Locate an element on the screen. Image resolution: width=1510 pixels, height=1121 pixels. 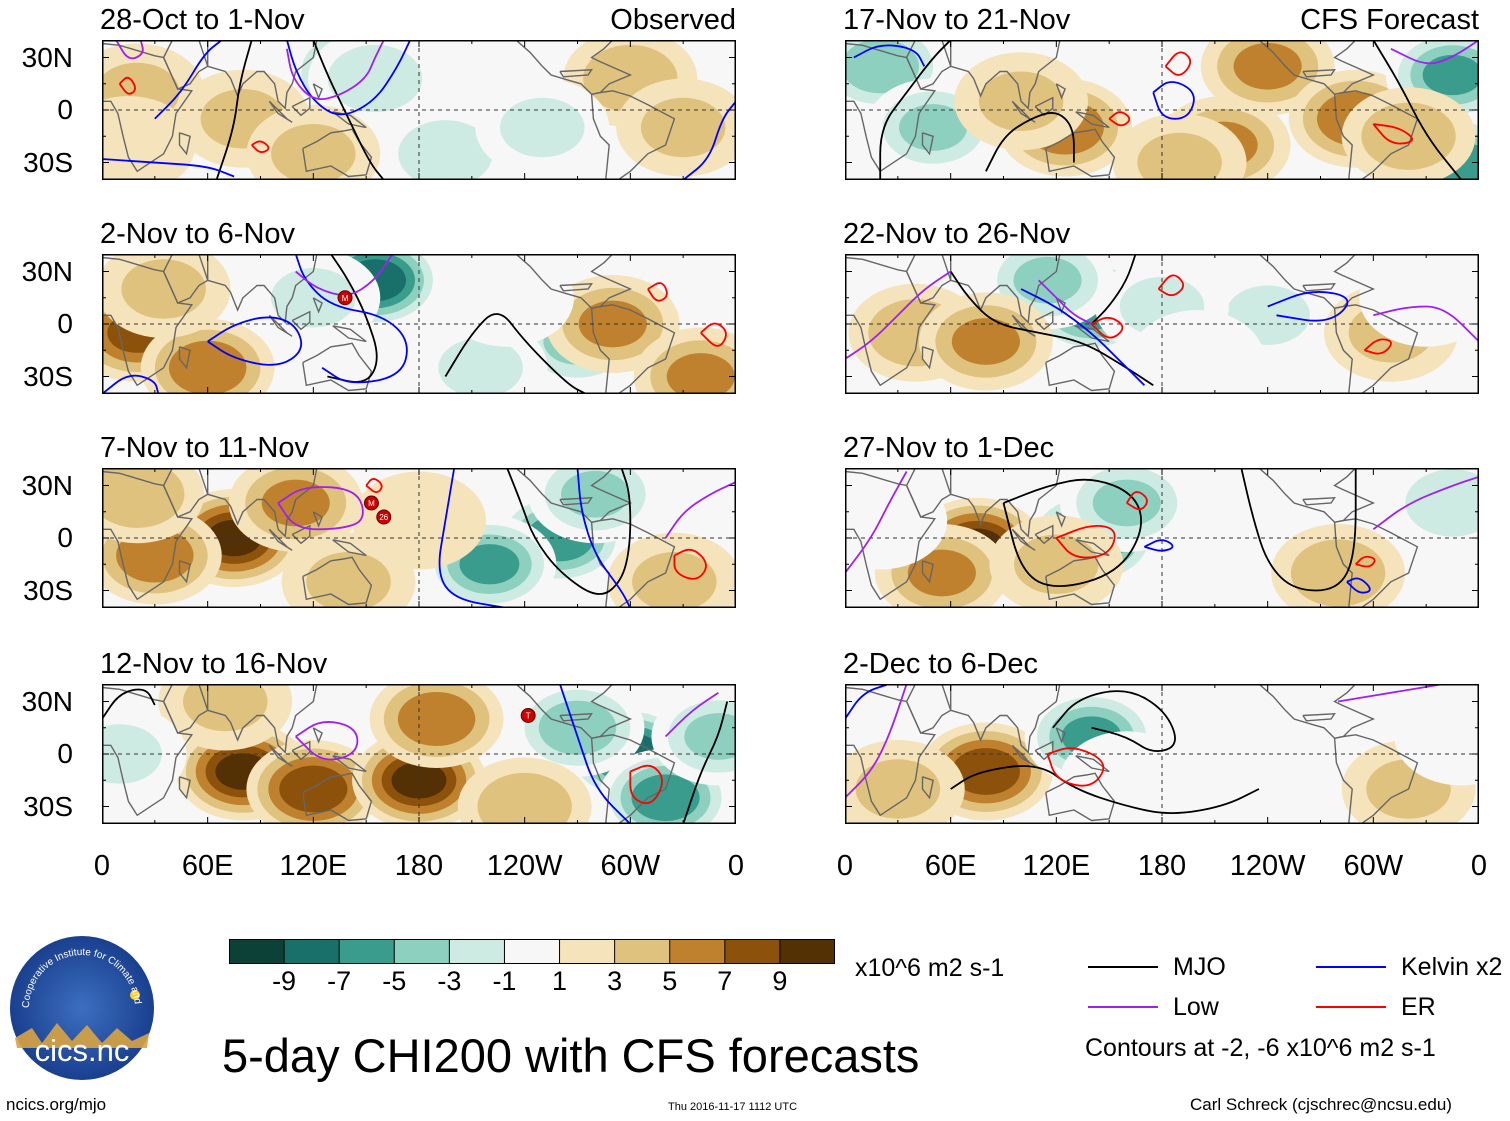
source-url: ncics.org/mjo is located at coordinates (56, 1104).